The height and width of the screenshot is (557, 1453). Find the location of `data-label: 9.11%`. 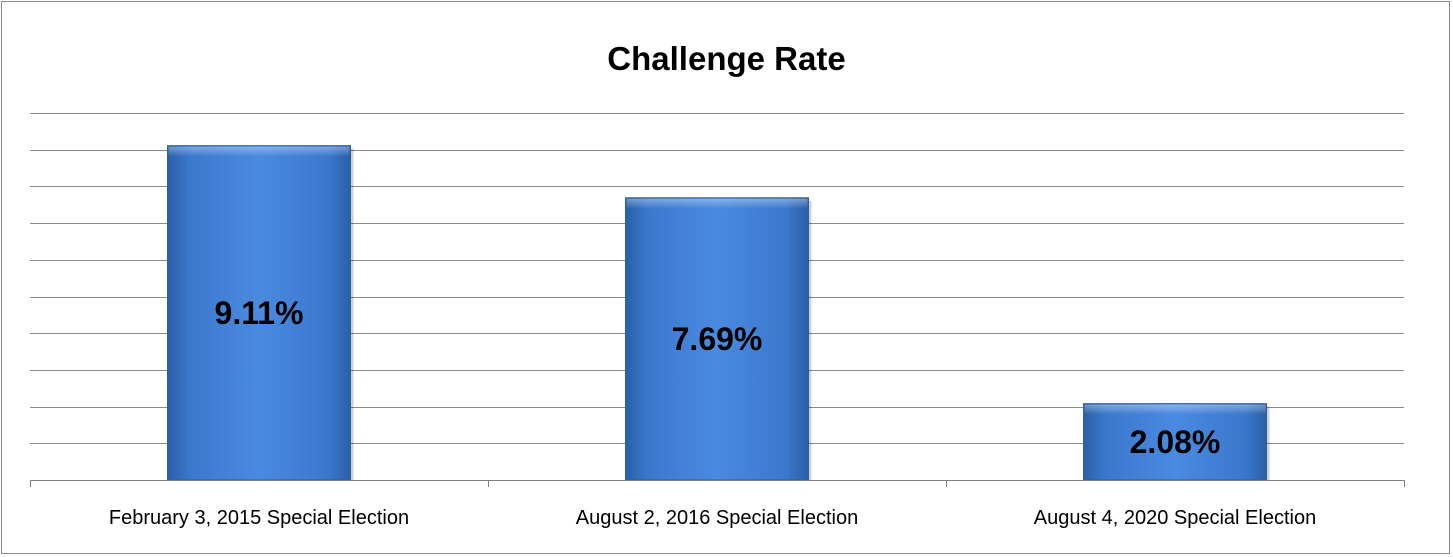

data-label: 9.11% is located at coordinates (259, 313).